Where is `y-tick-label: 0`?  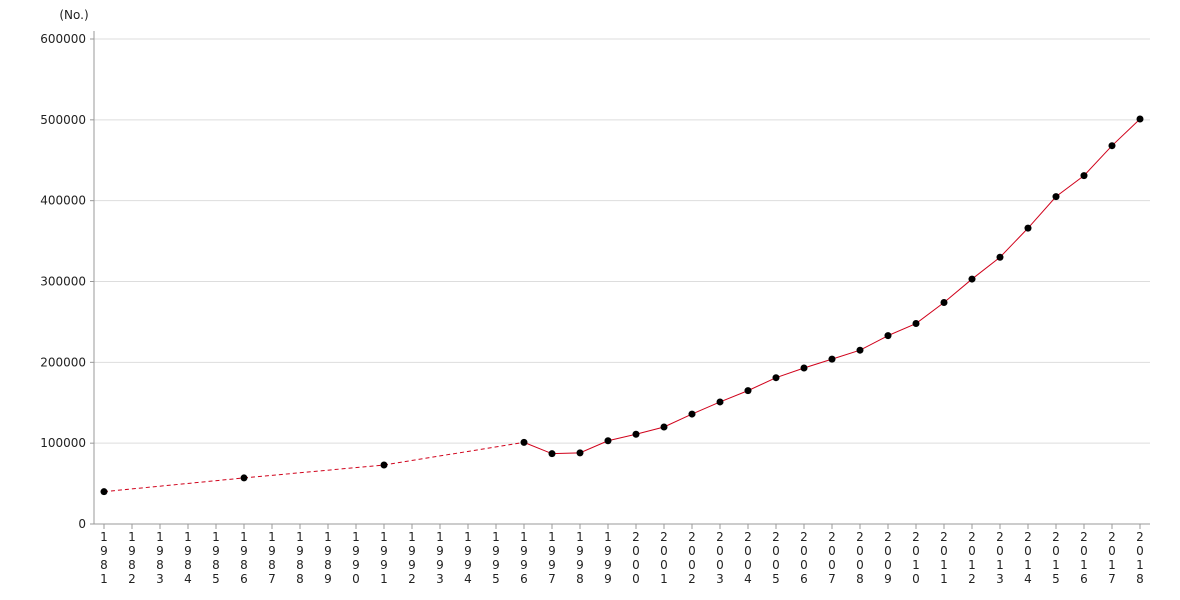
y-tick-label: 0 is located at coordinates (82, 524).